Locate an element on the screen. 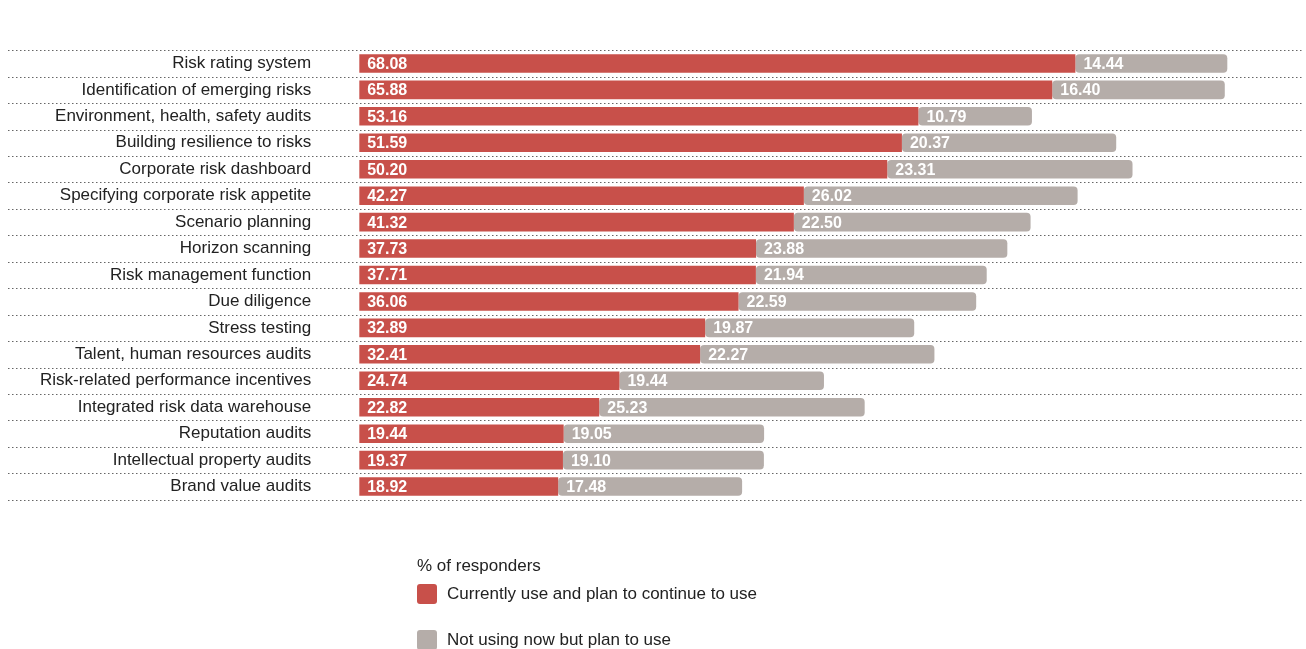  data-label: 42.27 is located at coordinates (387, 196).